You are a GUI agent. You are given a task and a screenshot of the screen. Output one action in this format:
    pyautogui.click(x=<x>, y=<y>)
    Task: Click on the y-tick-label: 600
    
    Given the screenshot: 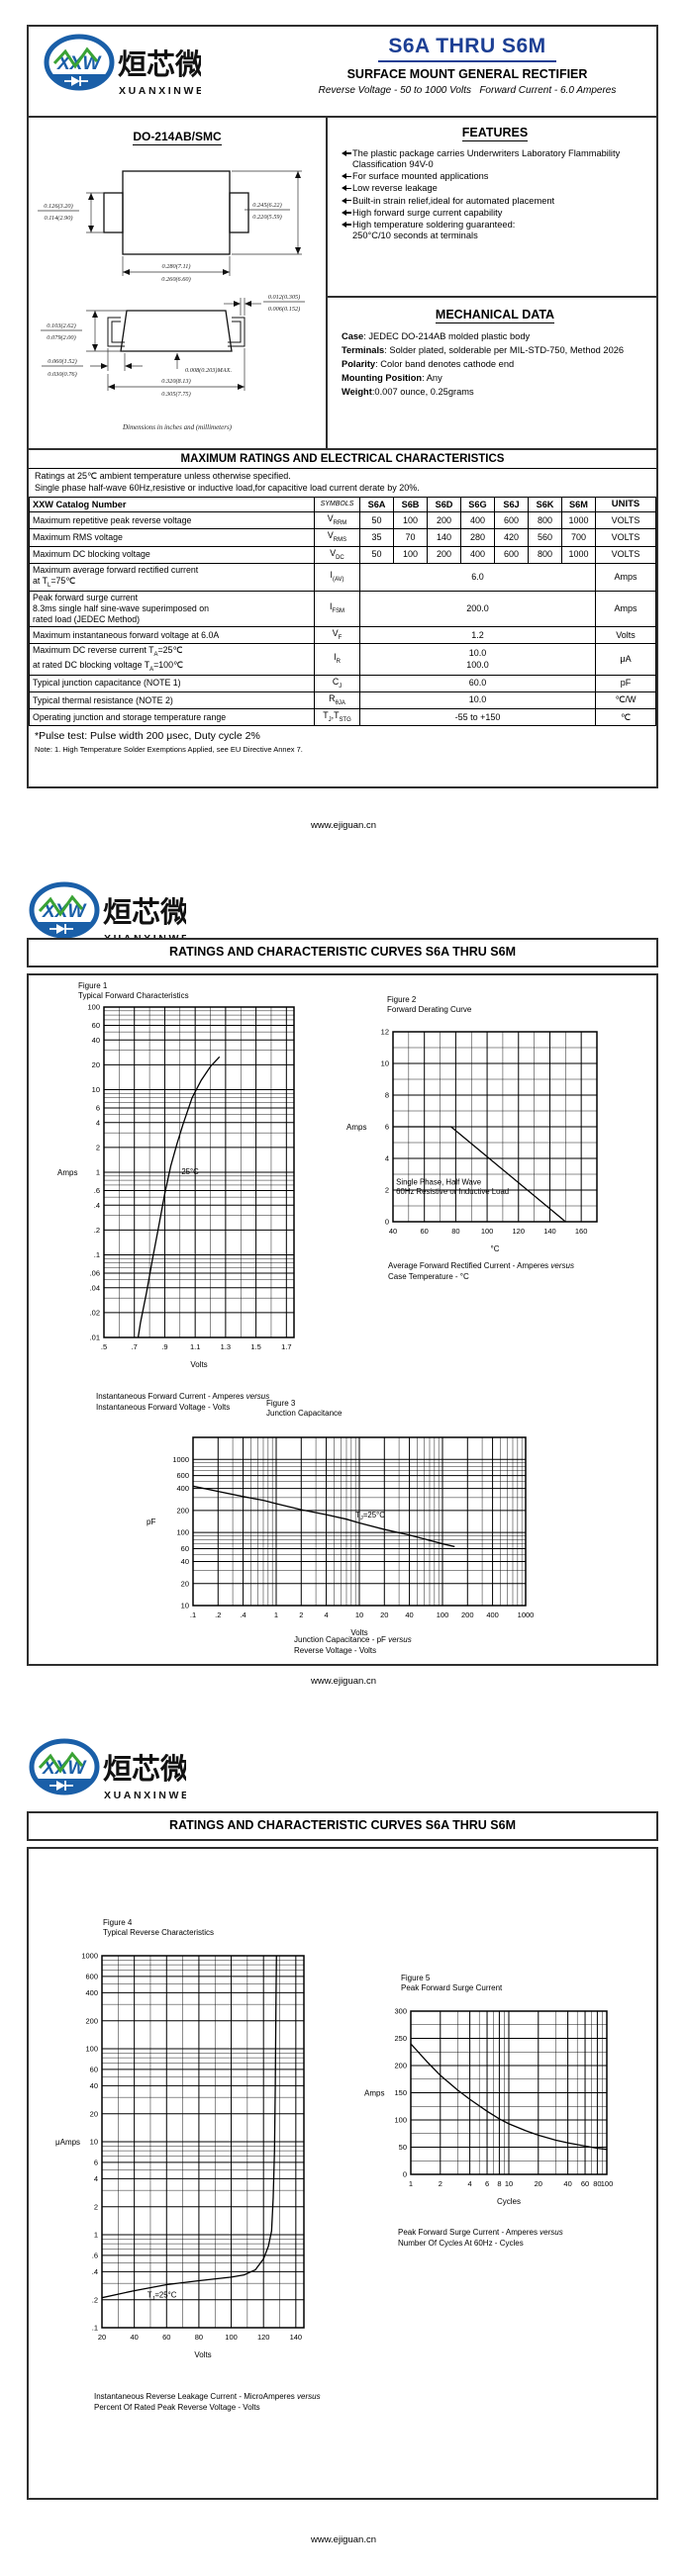 What is the action you would take?
    pyautogui.click(x=92, y=1976)
    